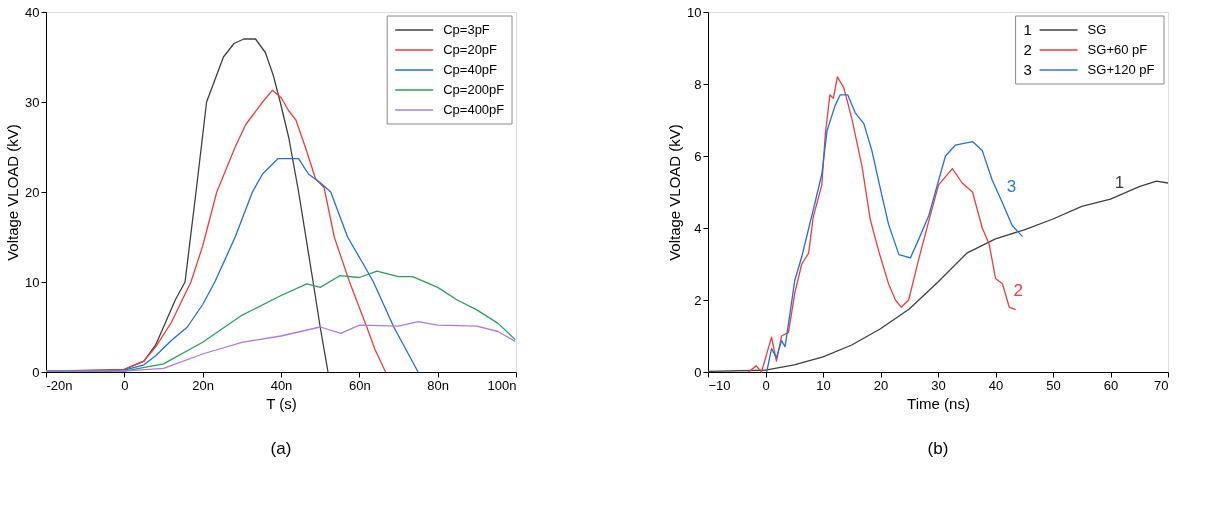  I want to click on text: 3, so click(1027, 69).